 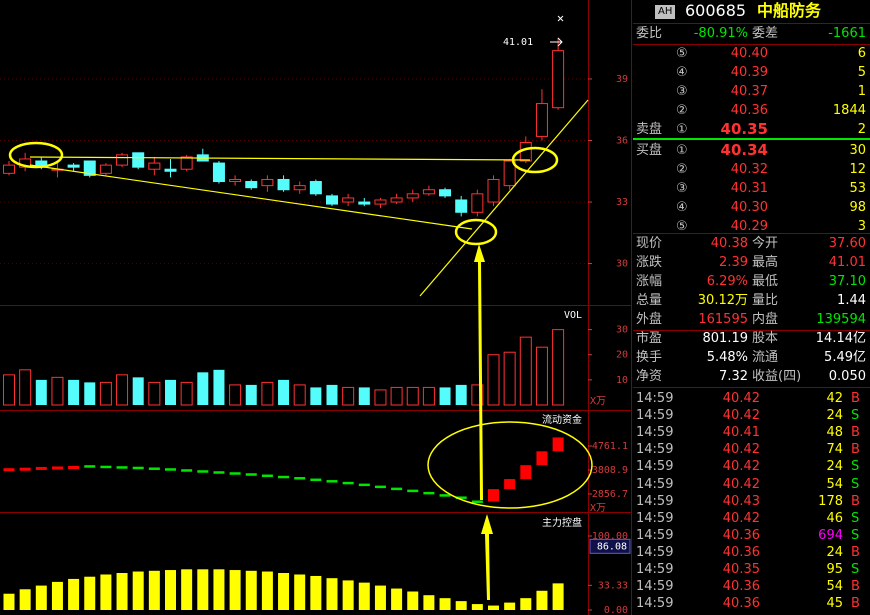 I want to click on value: -1661, so click(x=847, y=33).